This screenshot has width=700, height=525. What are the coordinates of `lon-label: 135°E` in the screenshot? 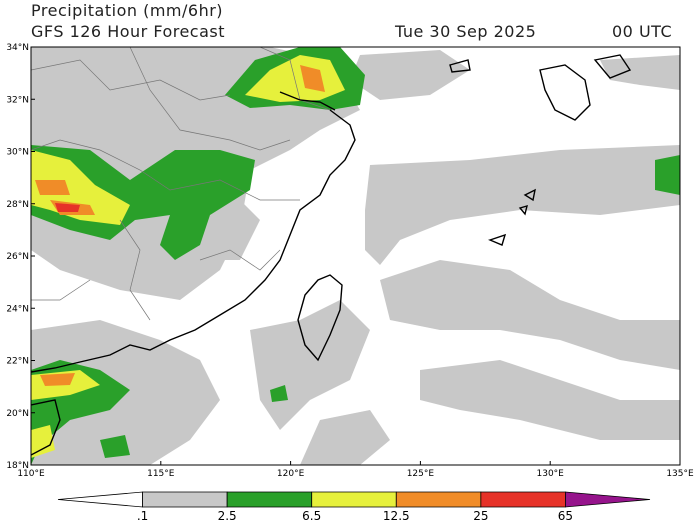 It's located at (680, 474).